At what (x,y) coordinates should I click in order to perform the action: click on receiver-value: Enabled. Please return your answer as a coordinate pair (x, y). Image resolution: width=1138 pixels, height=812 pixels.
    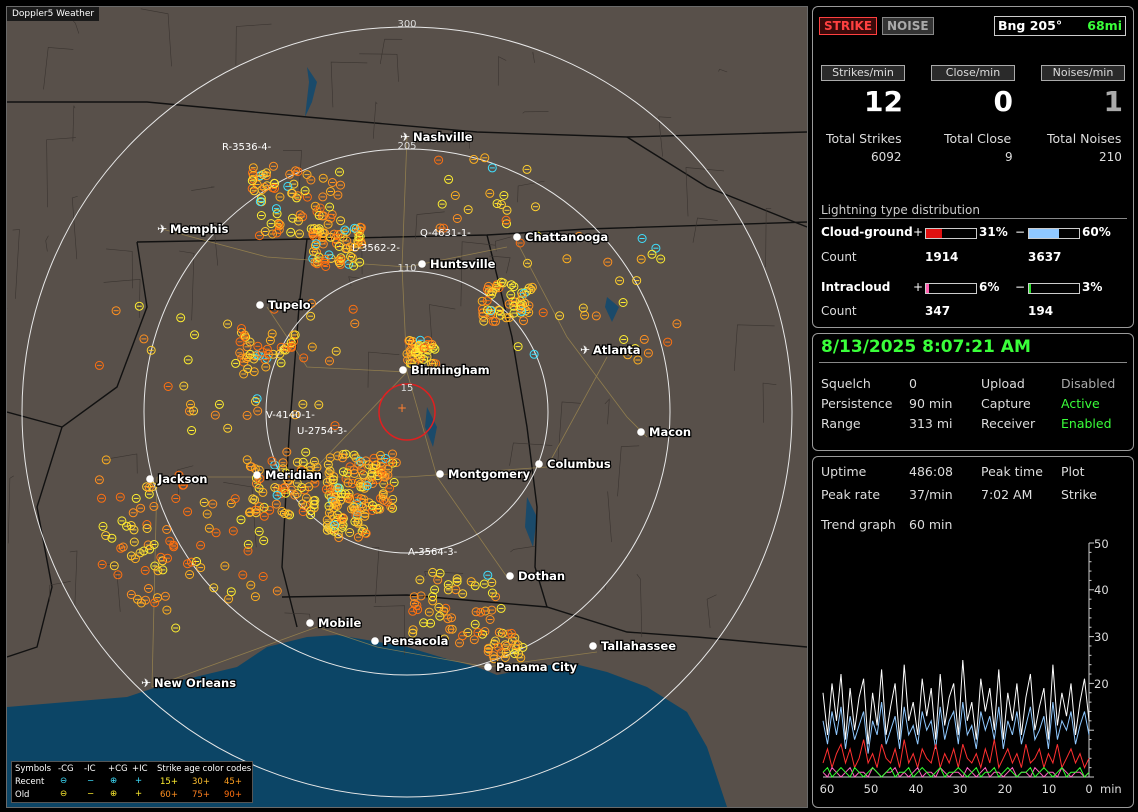
    Looking at the image, I should click on (1086, 423).